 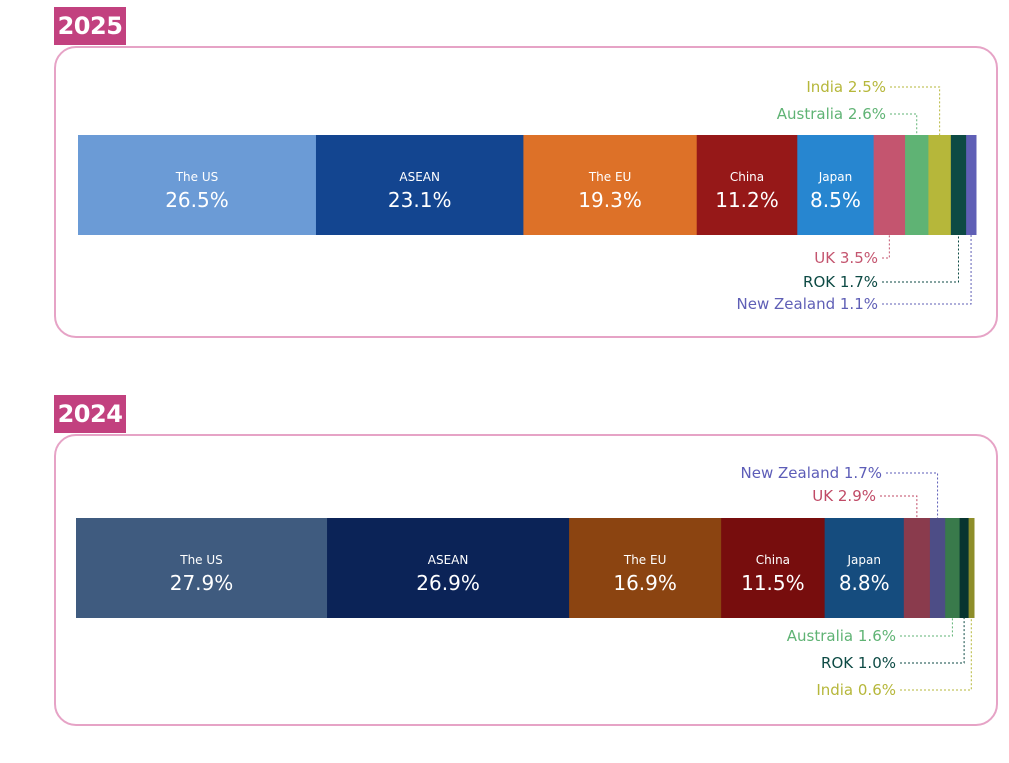 What do you see at coordinates (202, 583) in the screenshot?
I see `segment-value-the-us: 27.9%` at bounding box center [202, 583].